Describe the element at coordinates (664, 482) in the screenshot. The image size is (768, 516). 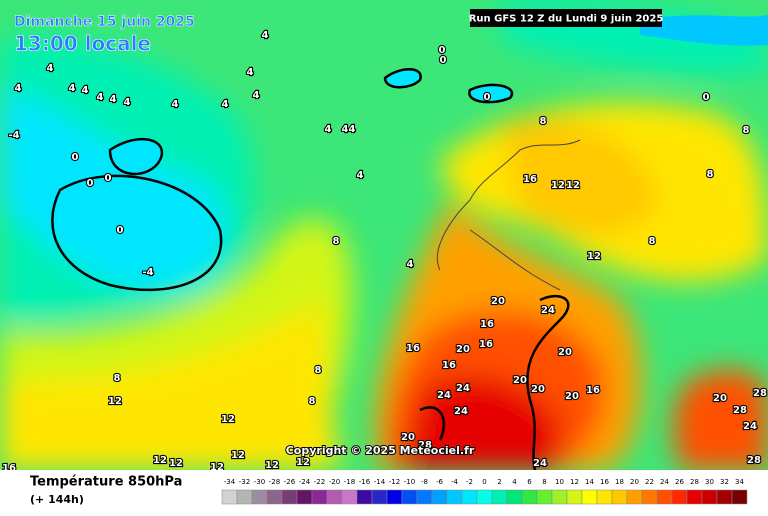
I see `legend-tick-label: 24` at that location.